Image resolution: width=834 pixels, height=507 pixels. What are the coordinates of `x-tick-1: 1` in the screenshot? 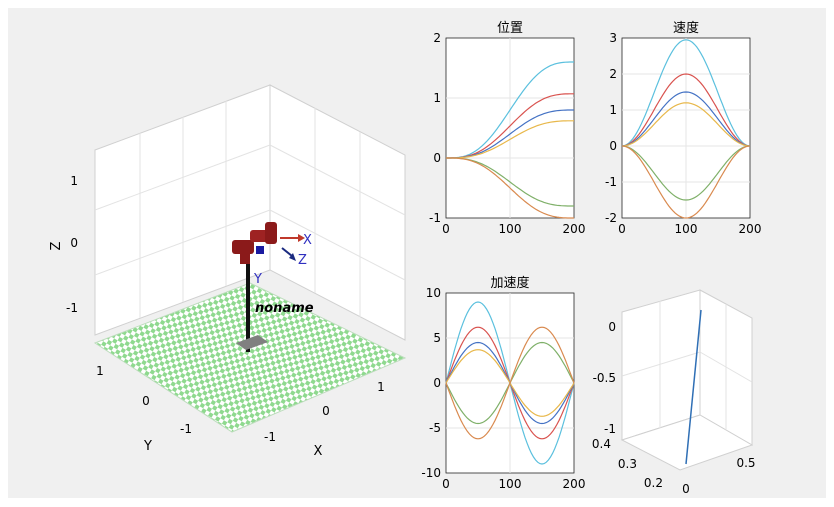 It's located at (381, 387).